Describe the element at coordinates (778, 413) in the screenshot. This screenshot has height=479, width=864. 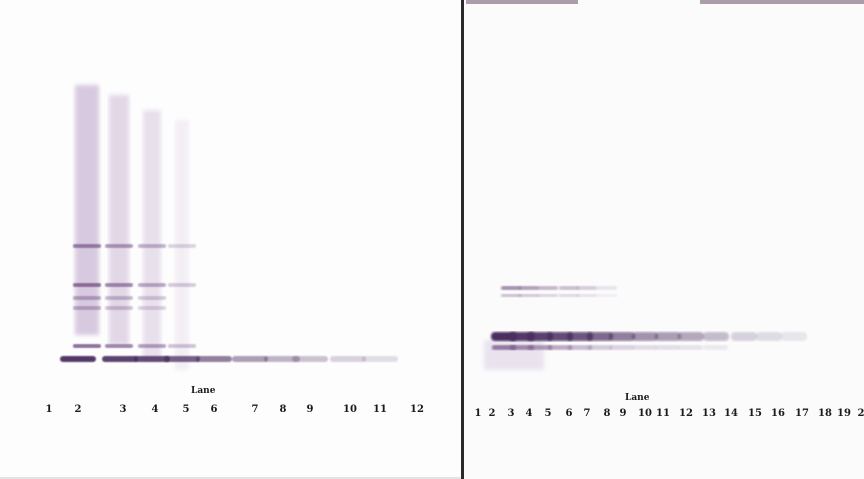
I see `lane-number: 16` at that location.